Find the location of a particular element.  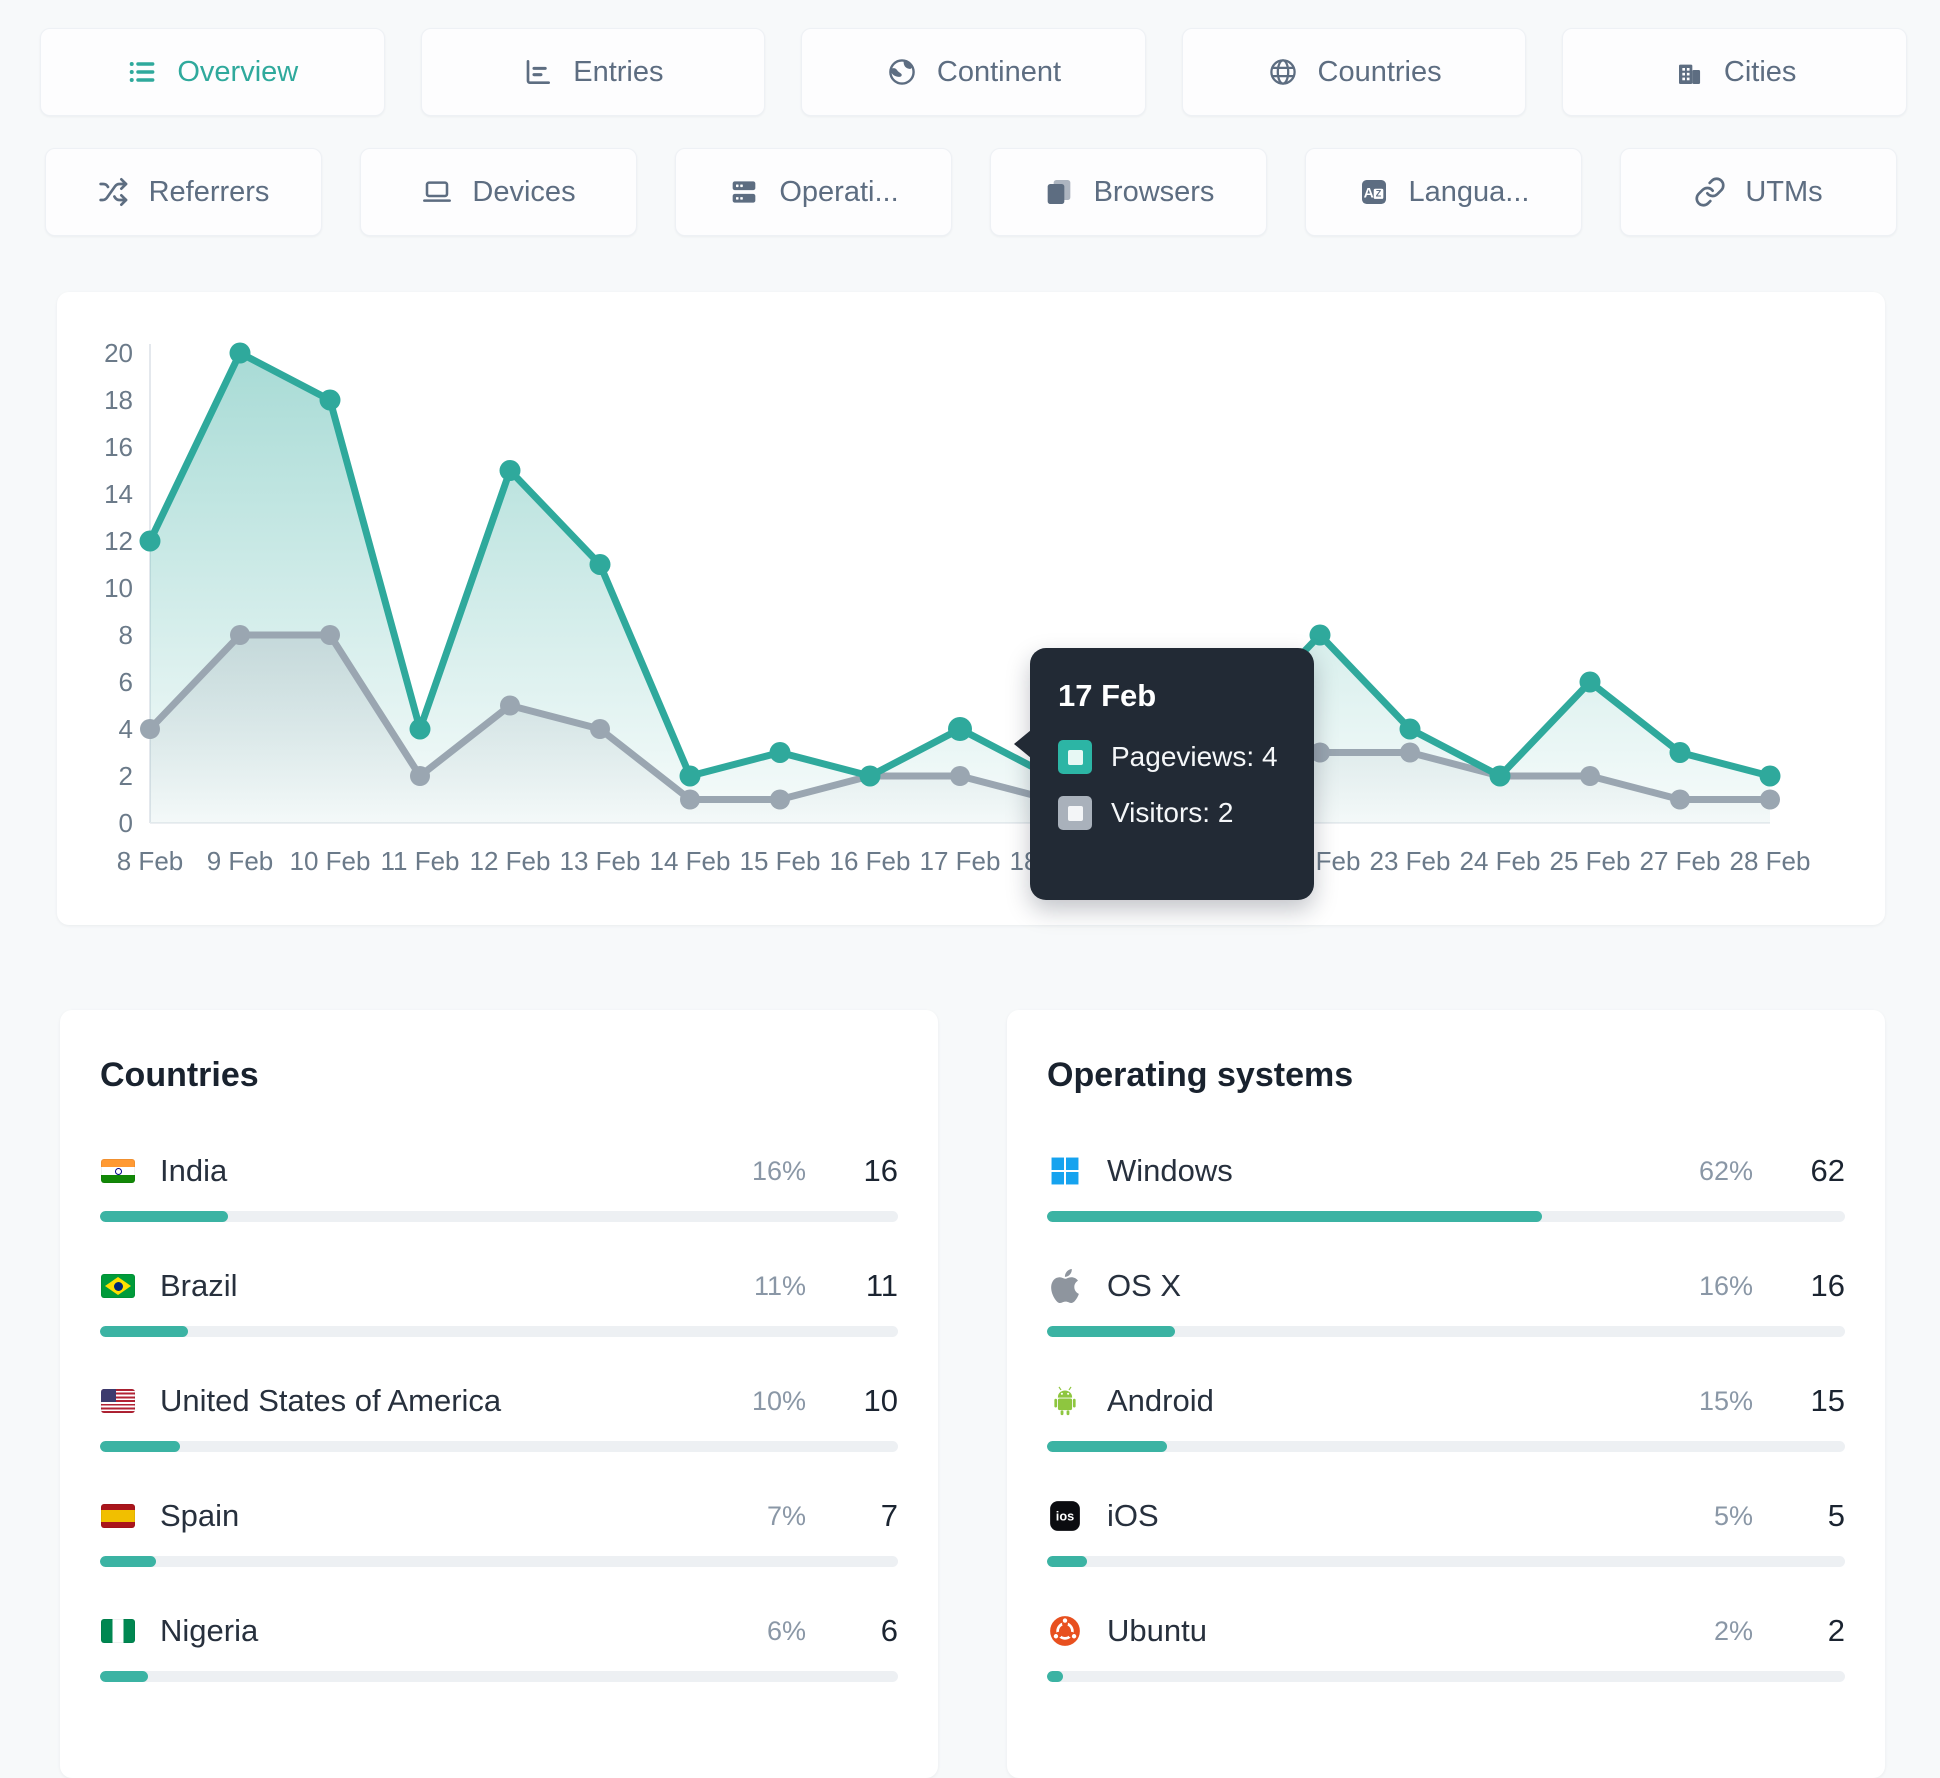

country-row: United States of America 10% 10 is located at coordinates (499, 1417).